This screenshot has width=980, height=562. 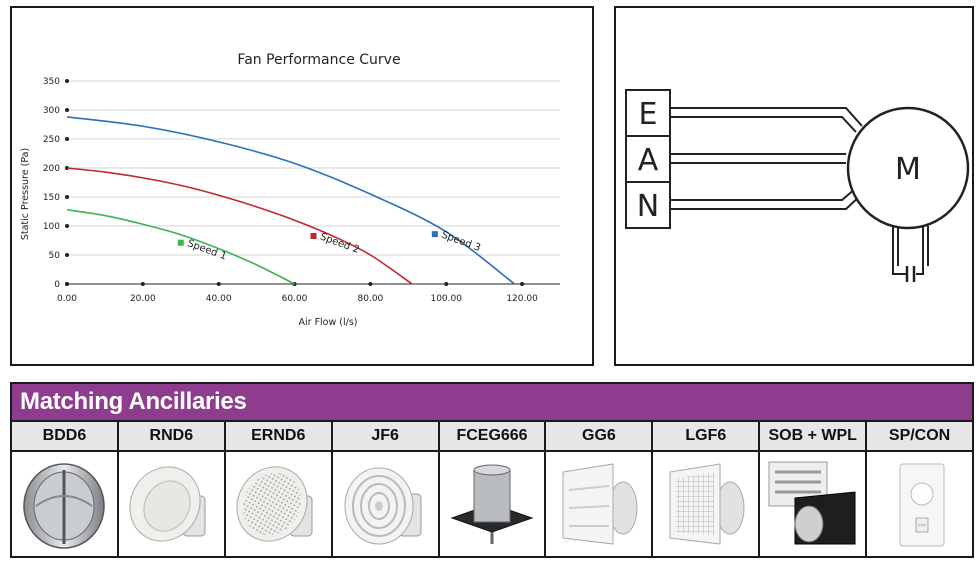 I want to click on ancillary-fceg666: FCEG666, so click(x=493, y=489).